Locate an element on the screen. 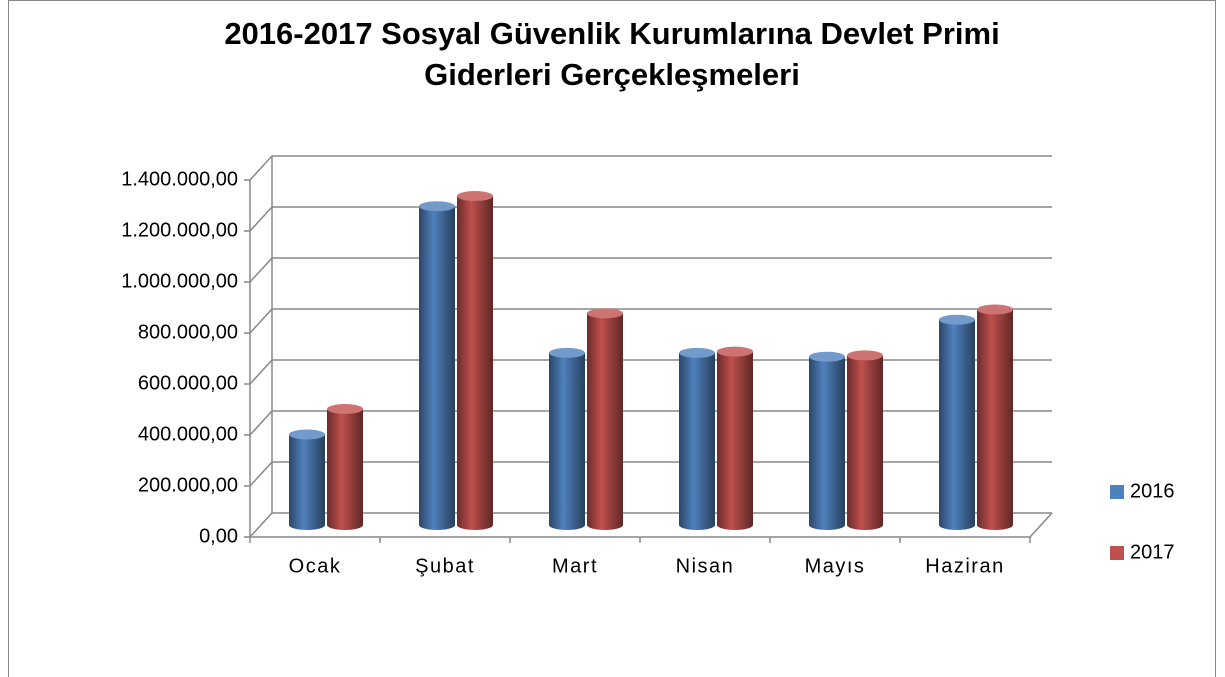 The height and width of the screenshot is (677, 1225). x-tick-label: Haziran is located at coordinates (964, 566).